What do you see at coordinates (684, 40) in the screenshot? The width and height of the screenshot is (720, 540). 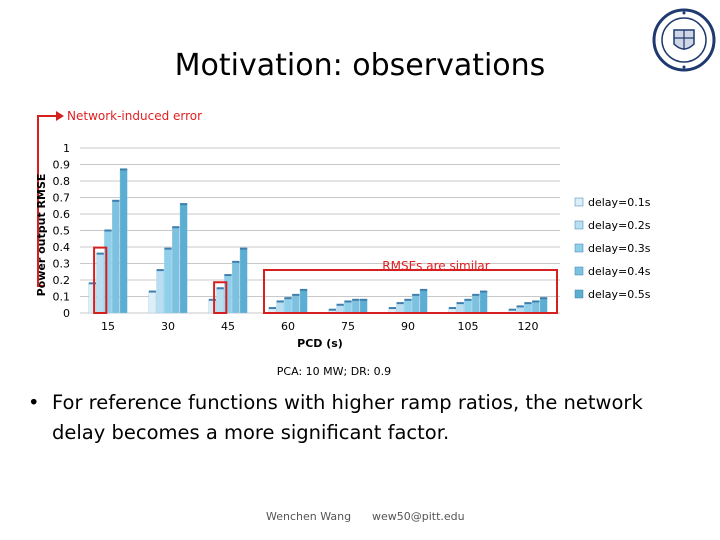 I see `university-seal-logo` at bounding box center [684, 40].